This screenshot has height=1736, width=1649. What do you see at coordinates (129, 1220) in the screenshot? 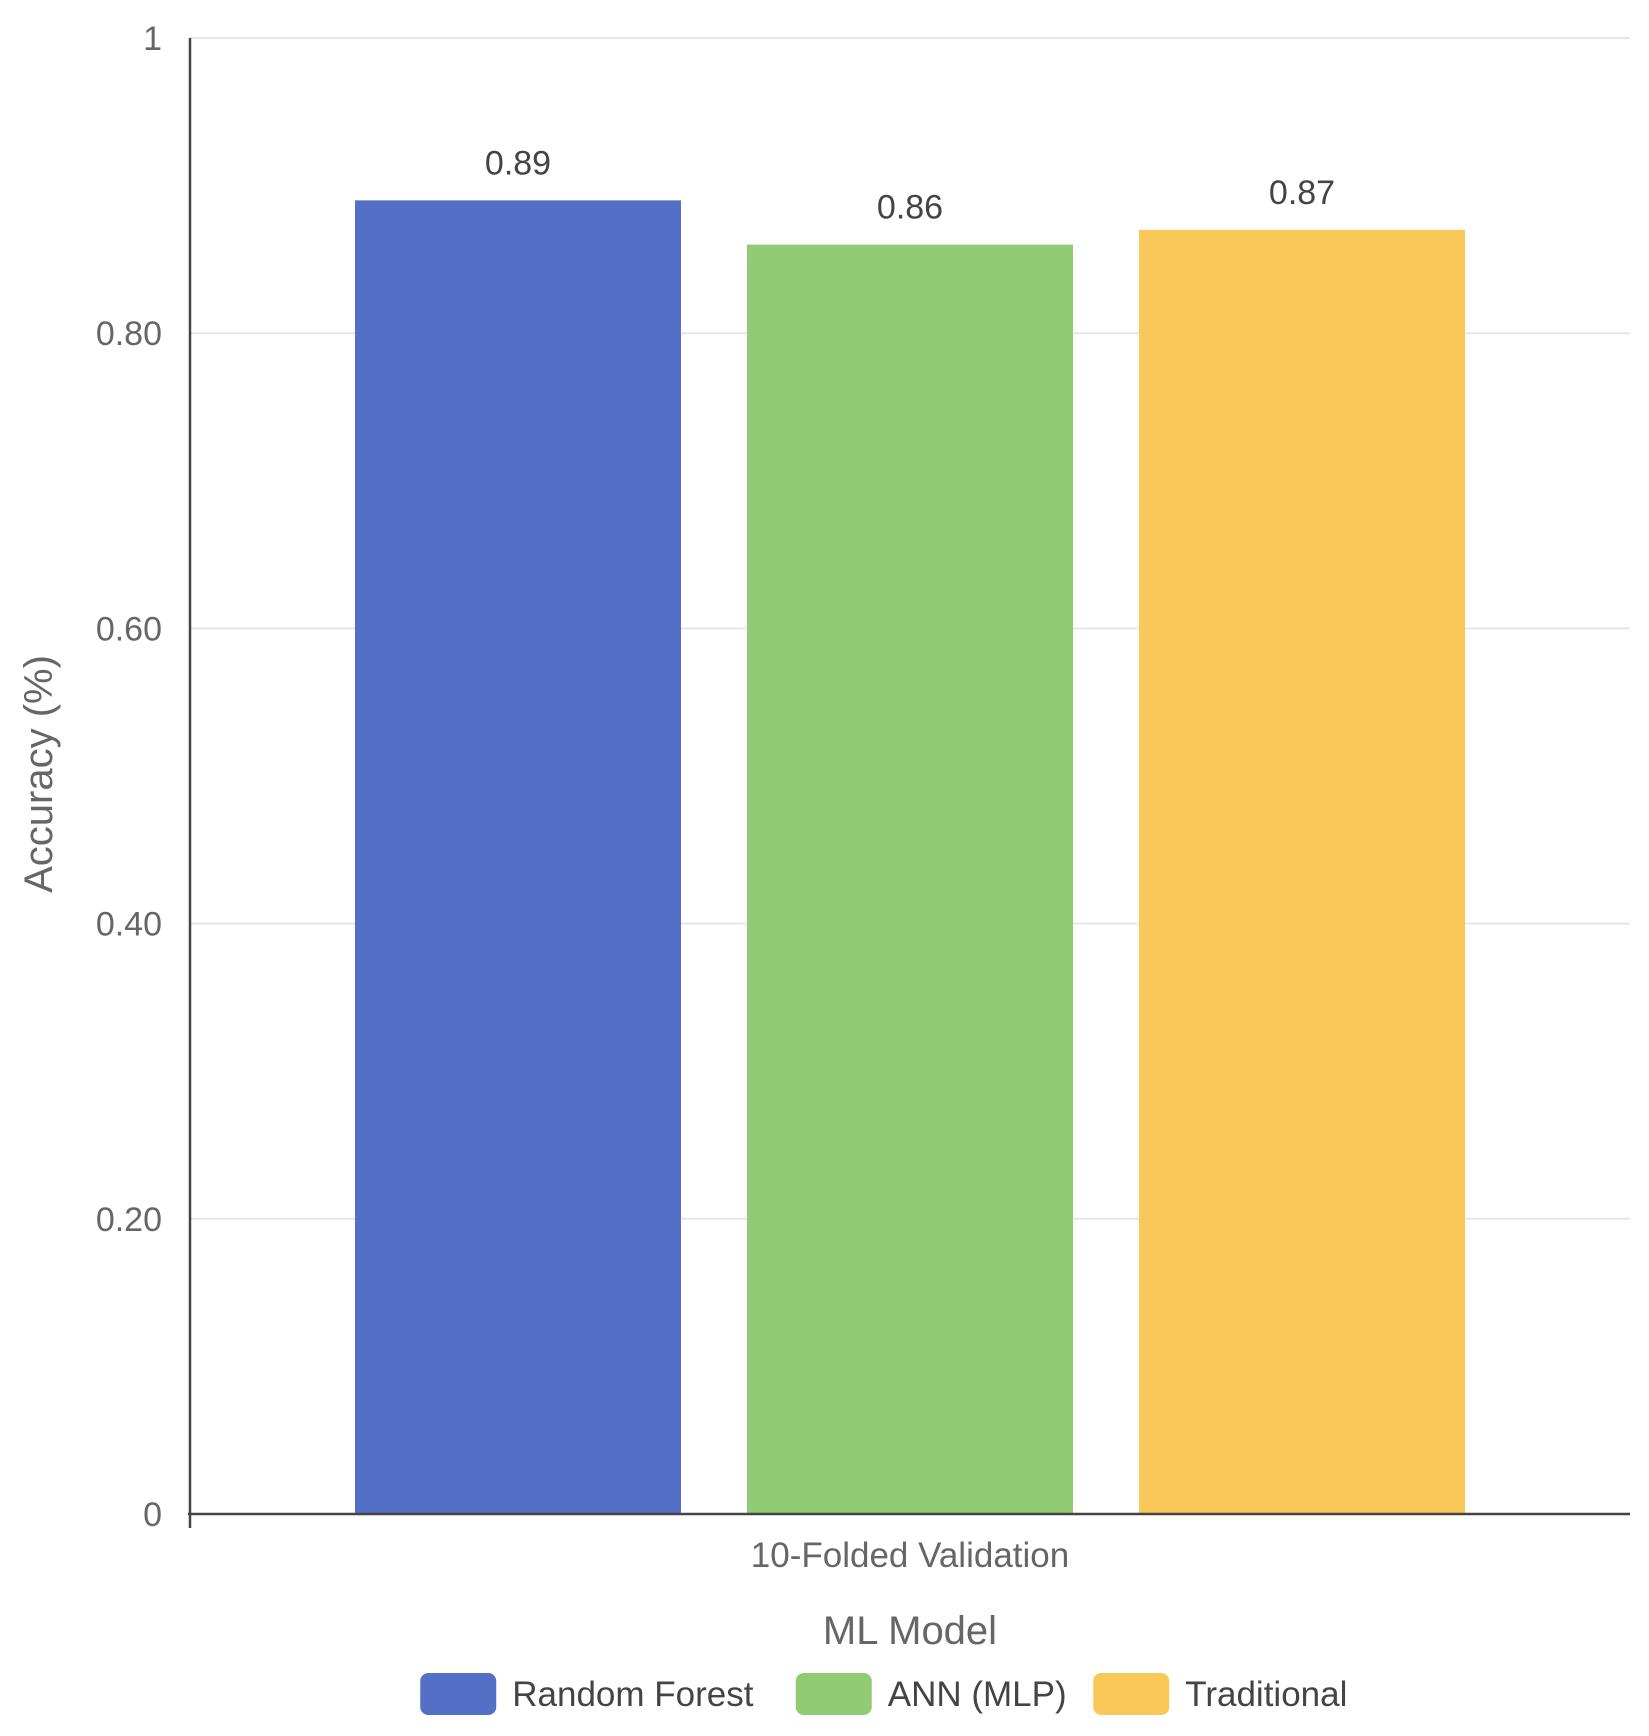
I see `y-tick-label: 0.20` at bounding box center [129, 1220].